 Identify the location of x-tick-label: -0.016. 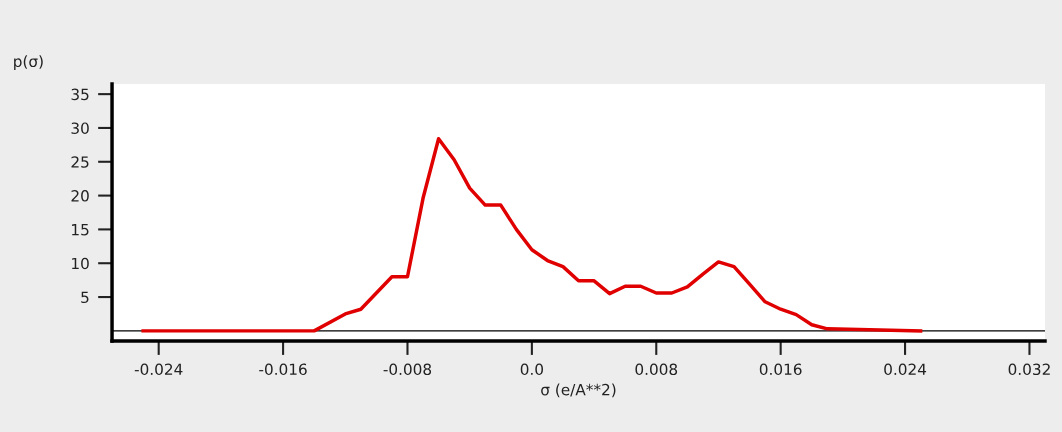
(283, 369).